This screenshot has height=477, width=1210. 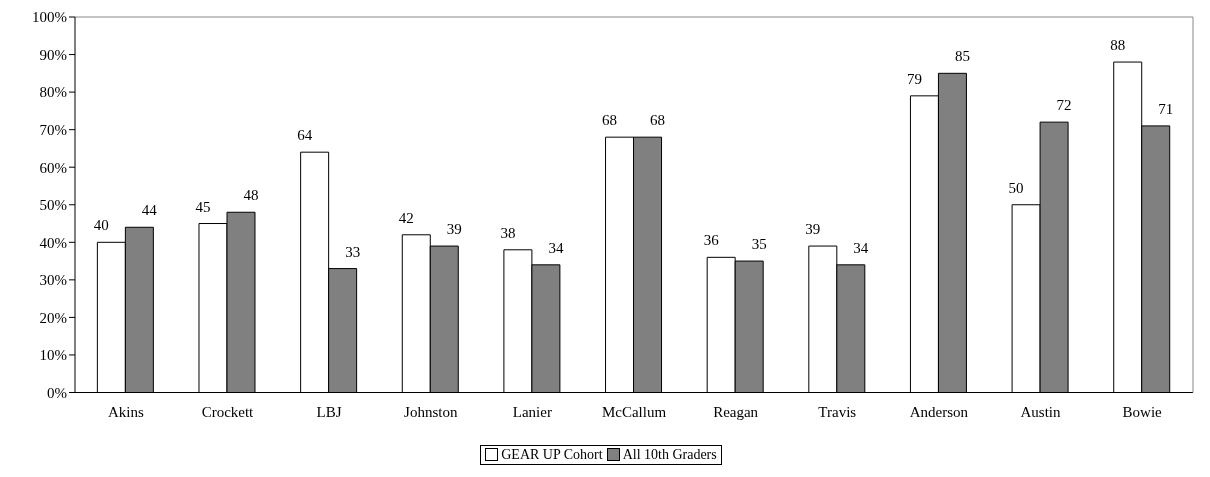 What do you see at coordinates (962, 56) in the screenshot?
I see `data-label: 85` at bounding box center [962, 56].